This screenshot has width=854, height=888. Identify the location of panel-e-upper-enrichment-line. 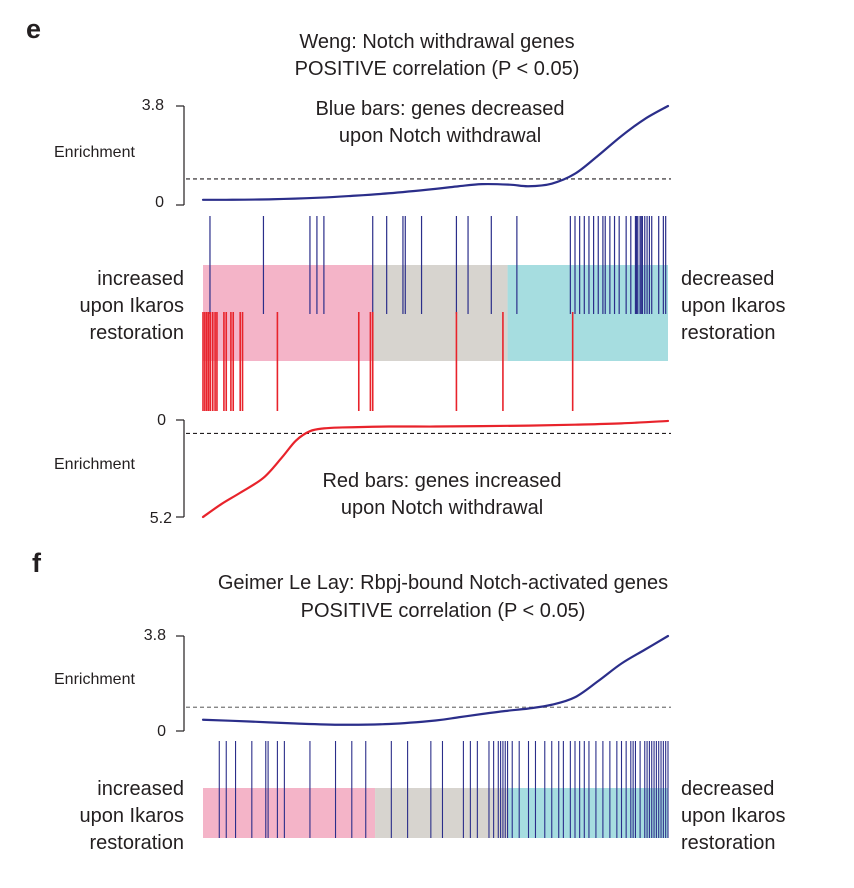
(435, 152).